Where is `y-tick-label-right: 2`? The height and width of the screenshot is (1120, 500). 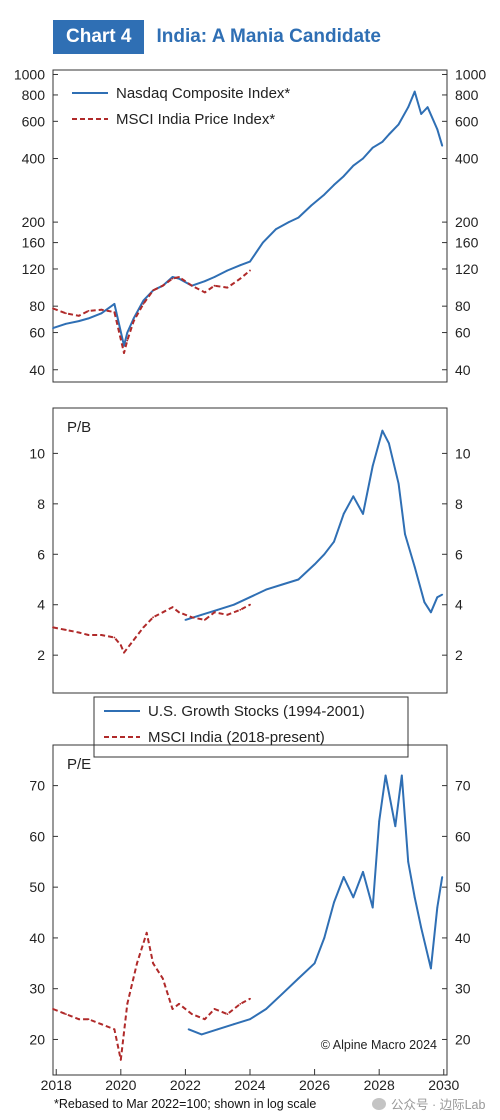 y-tick-label-right: 2 is located at coordinates (459, 655).